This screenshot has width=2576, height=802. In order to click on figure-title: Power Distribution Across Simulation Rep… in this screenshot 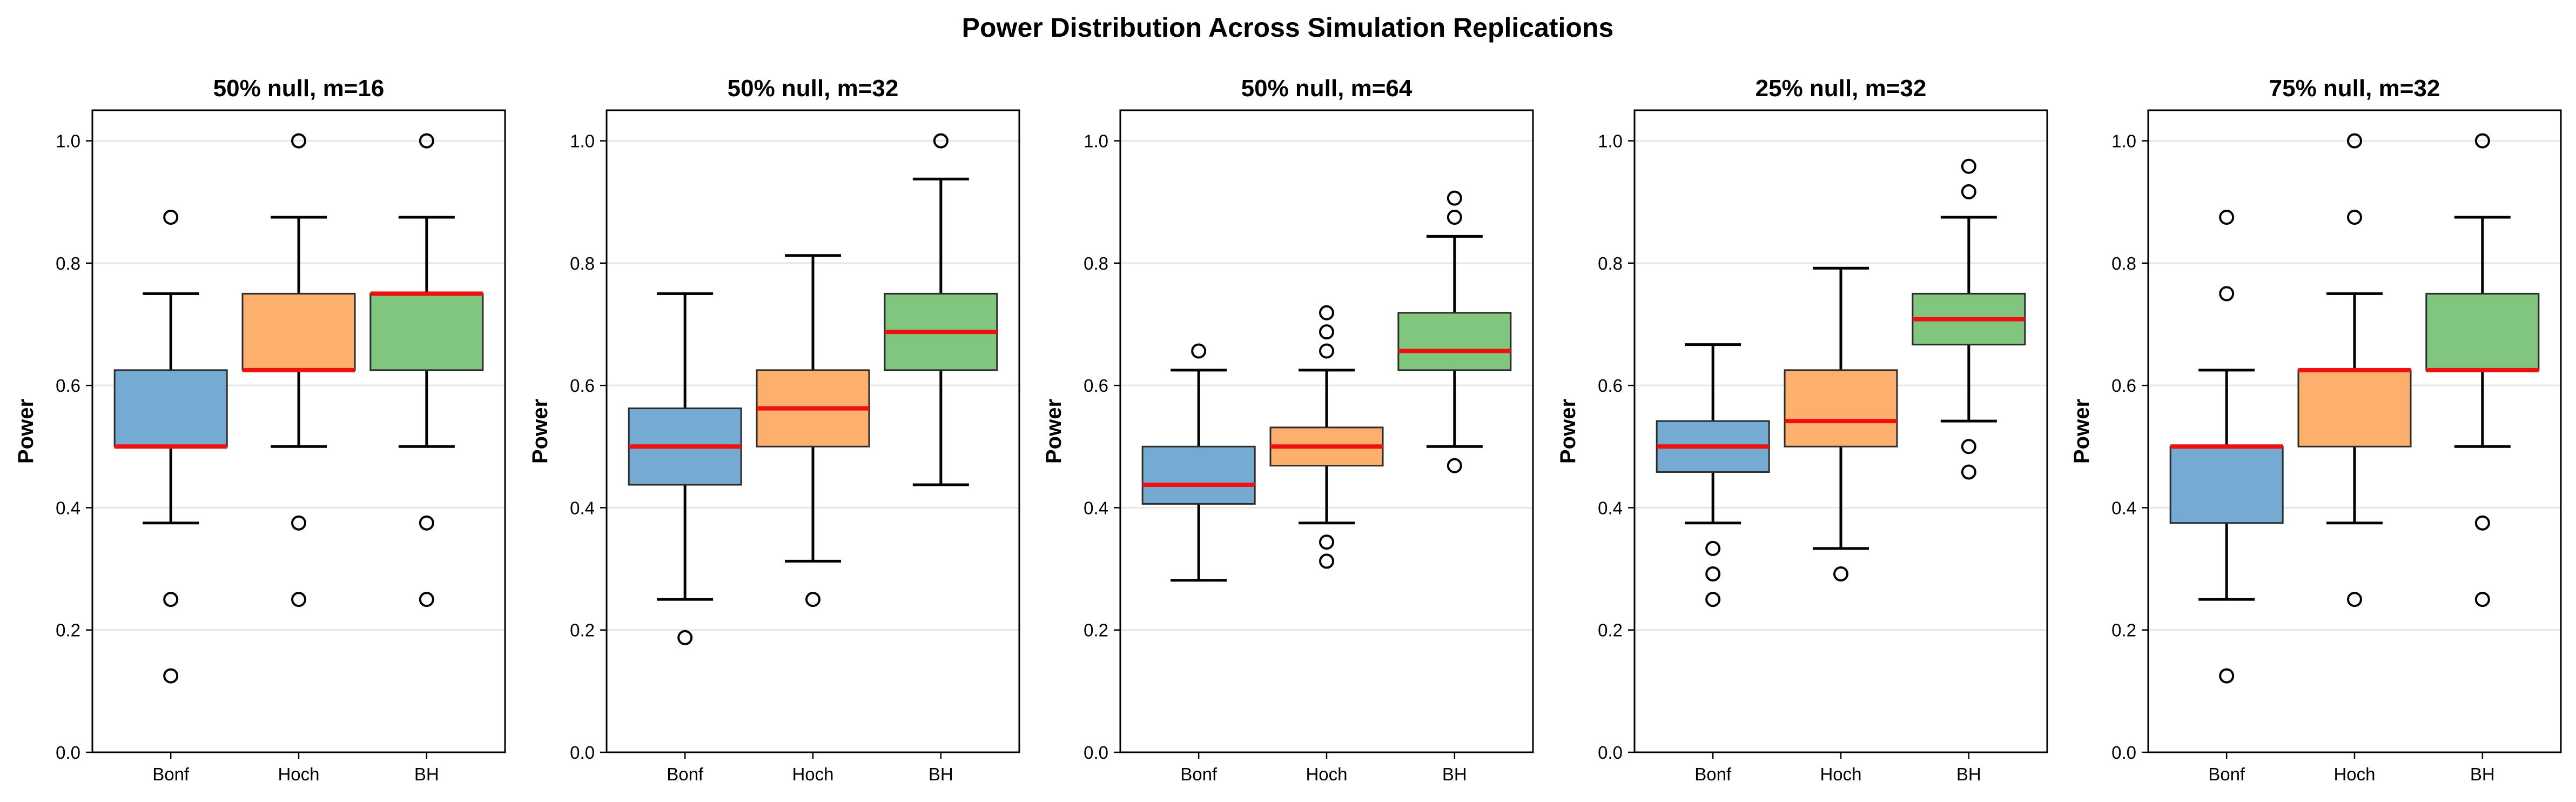, I will do `click(1288, 28)`.